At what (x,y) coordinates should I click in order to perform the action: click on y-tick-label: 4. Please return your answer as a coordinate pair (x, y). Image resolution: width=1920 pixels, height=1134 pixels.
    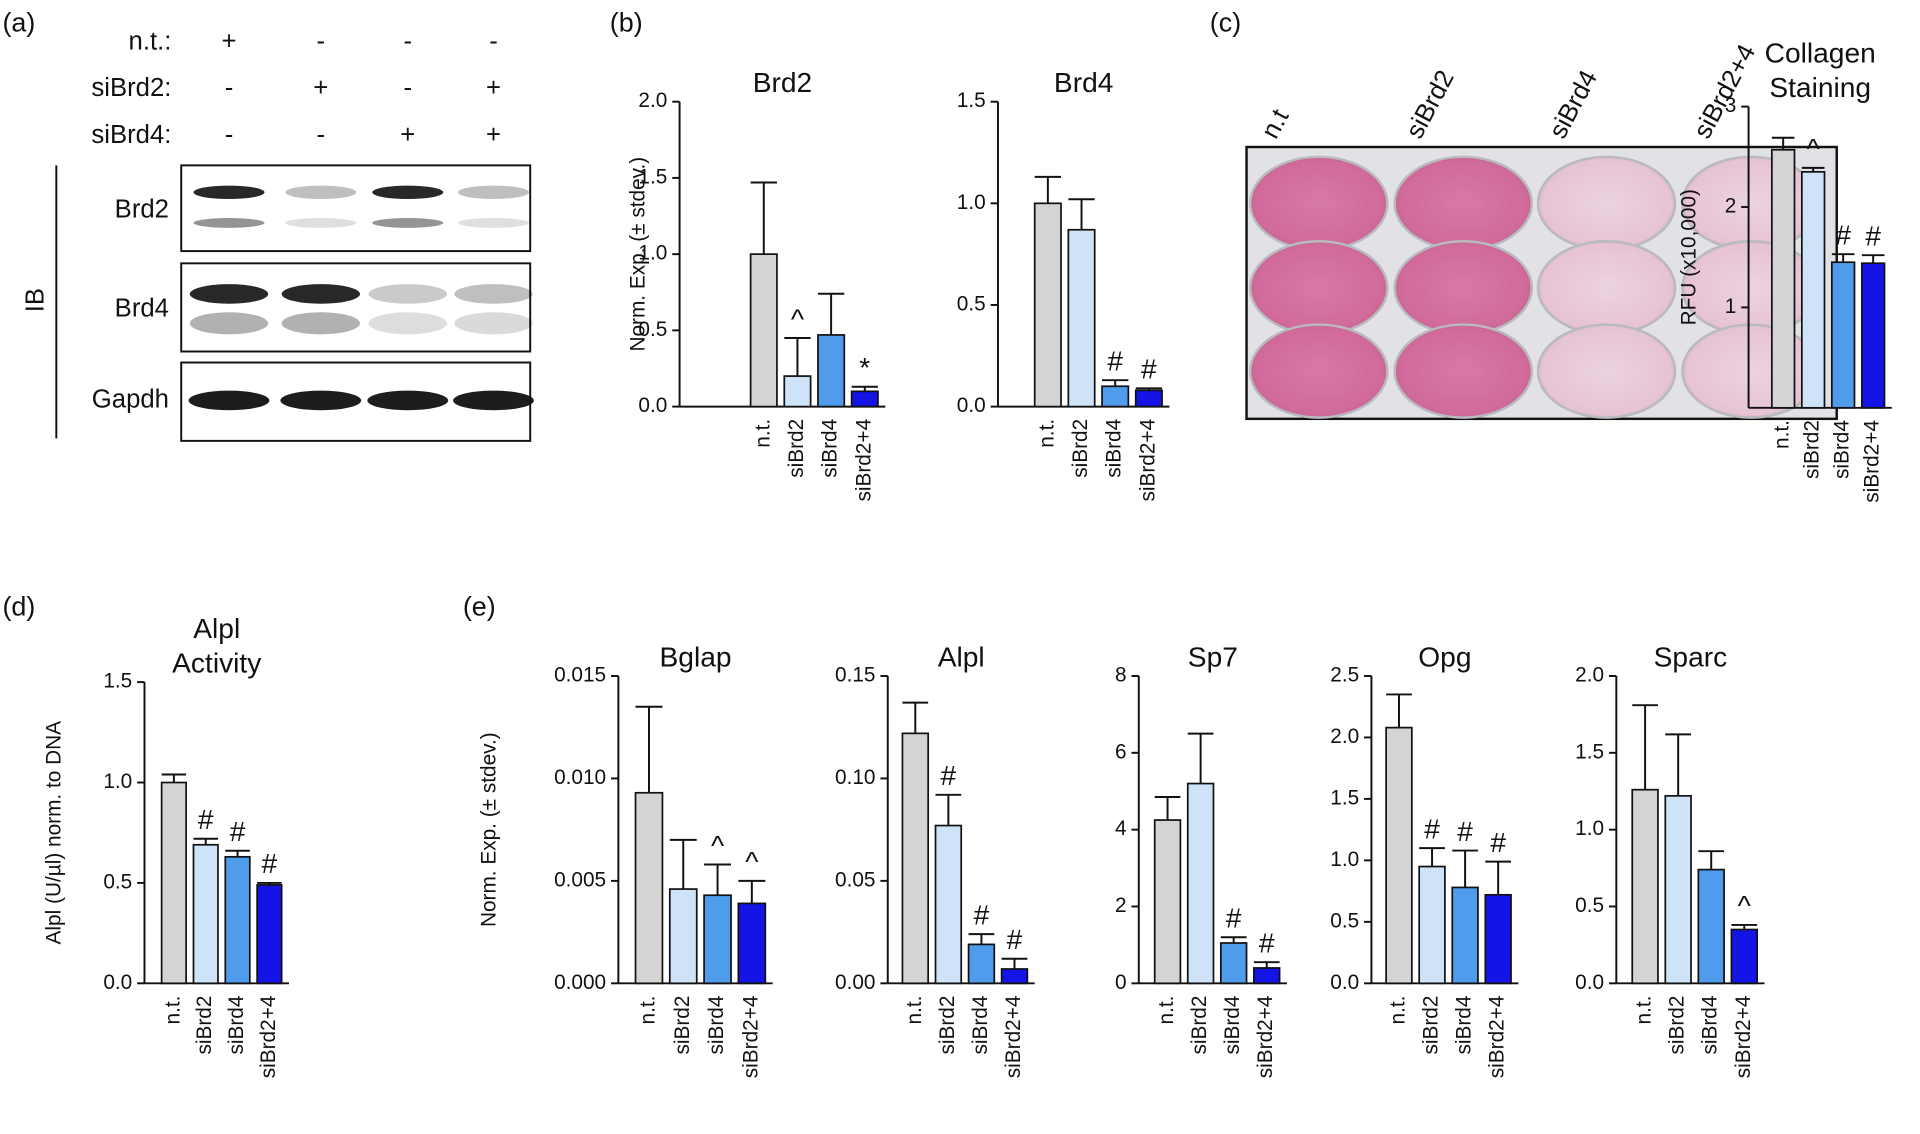
    Looking at the image, I should click on (1121, 828).